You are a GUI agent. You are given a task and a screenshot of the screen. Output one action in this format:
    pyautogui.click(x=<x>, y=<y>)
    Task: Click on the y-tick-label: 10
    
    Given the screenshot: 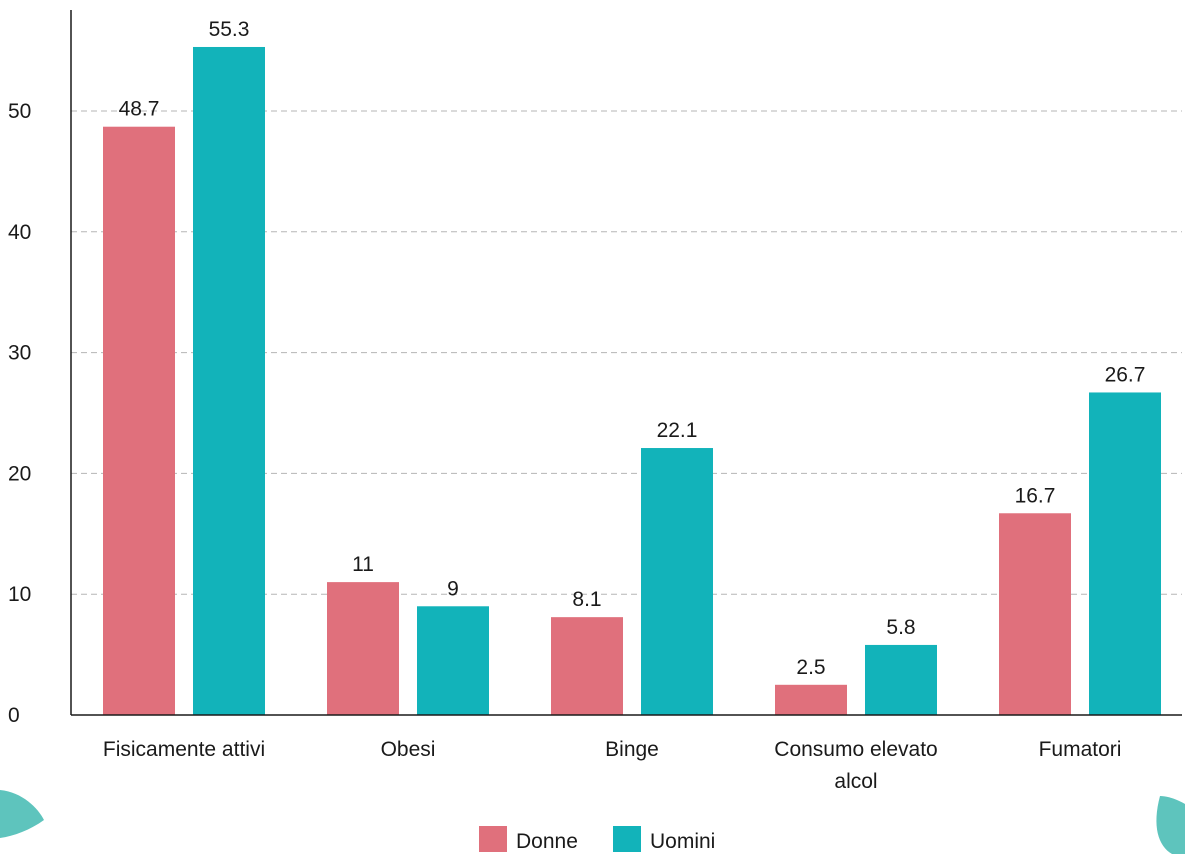 What is the action you would take?
    pyautogui.click(x=19, y=594)
    